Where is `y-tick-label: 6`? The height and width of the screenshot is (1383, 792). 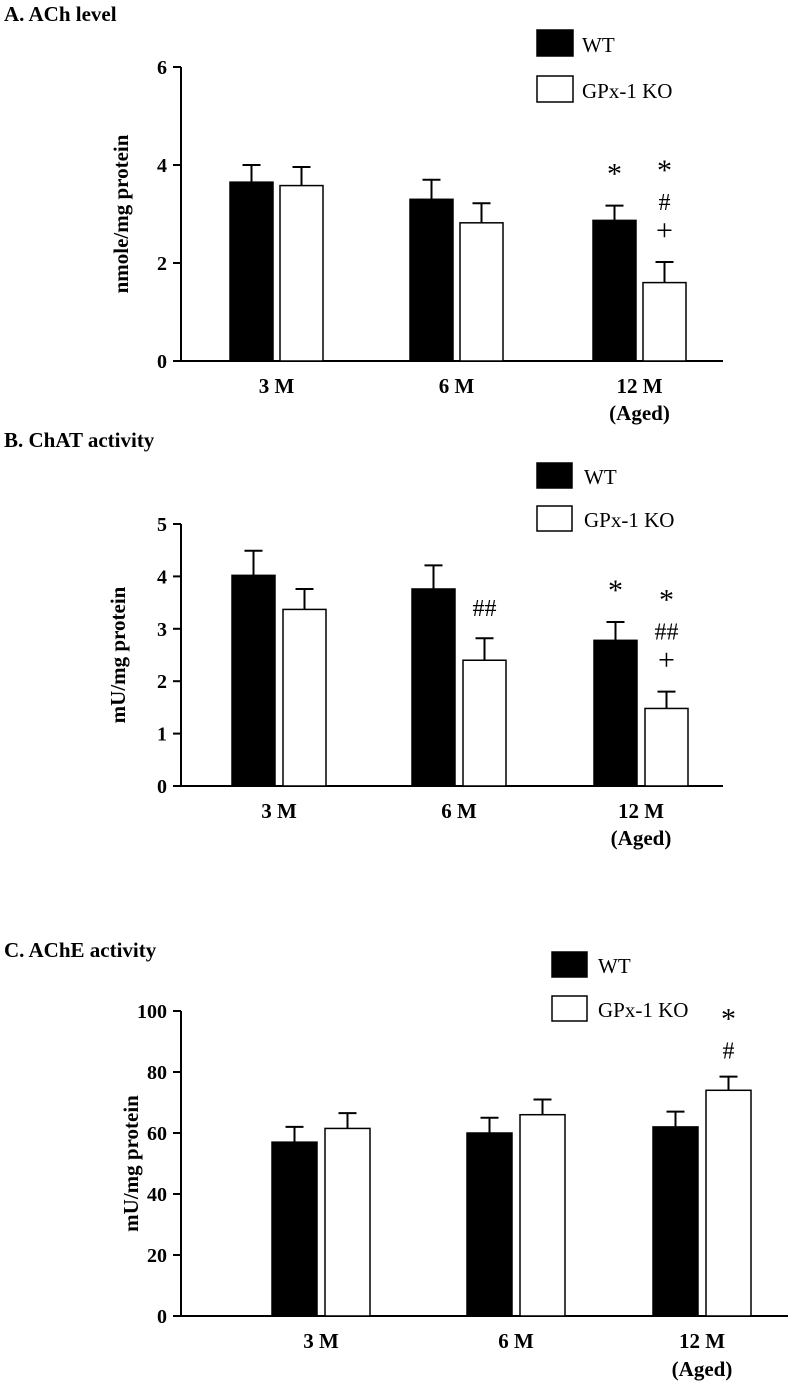 y-tick-label: 6 is located at coordinates (162, 68).